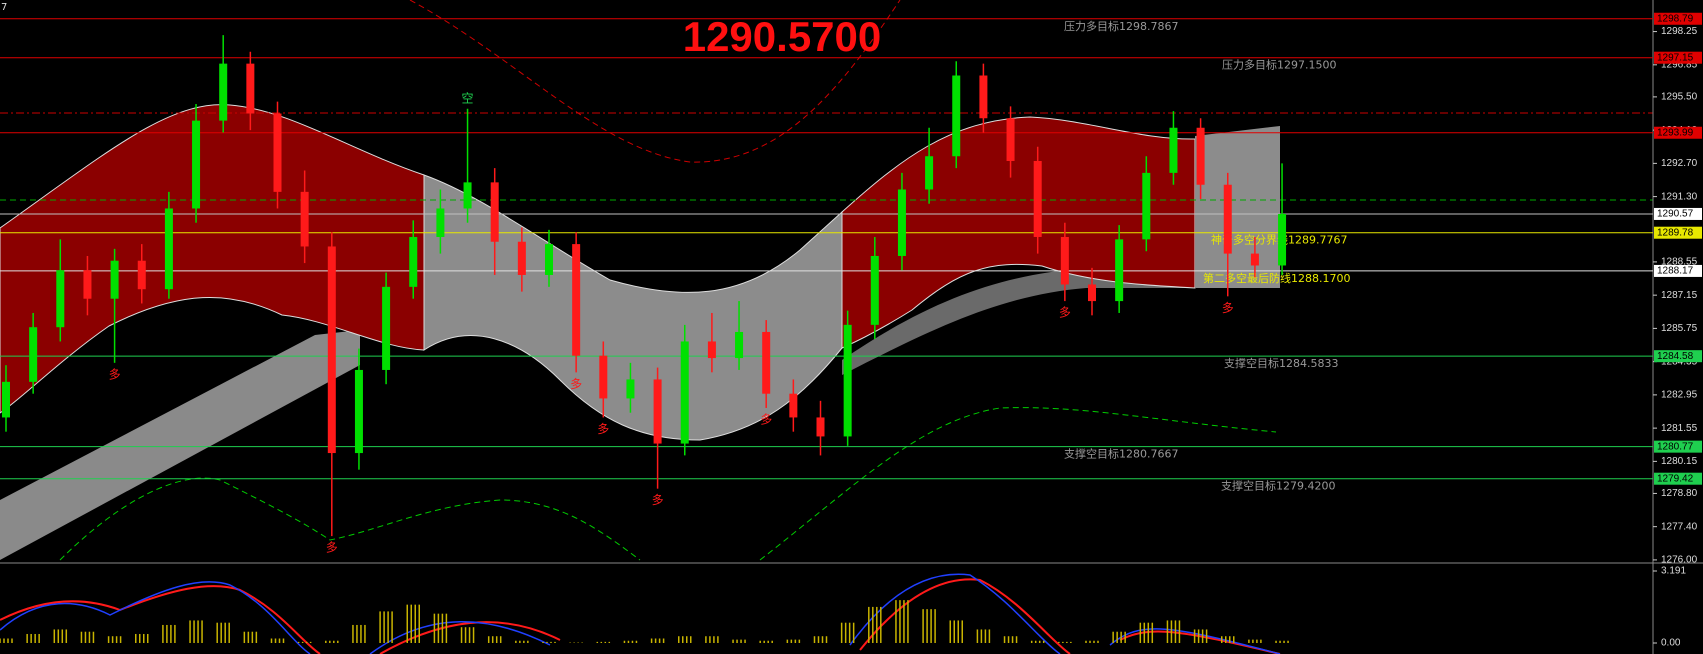  I want to click on level-tag-label: 1288.17, so click(1675, 271).